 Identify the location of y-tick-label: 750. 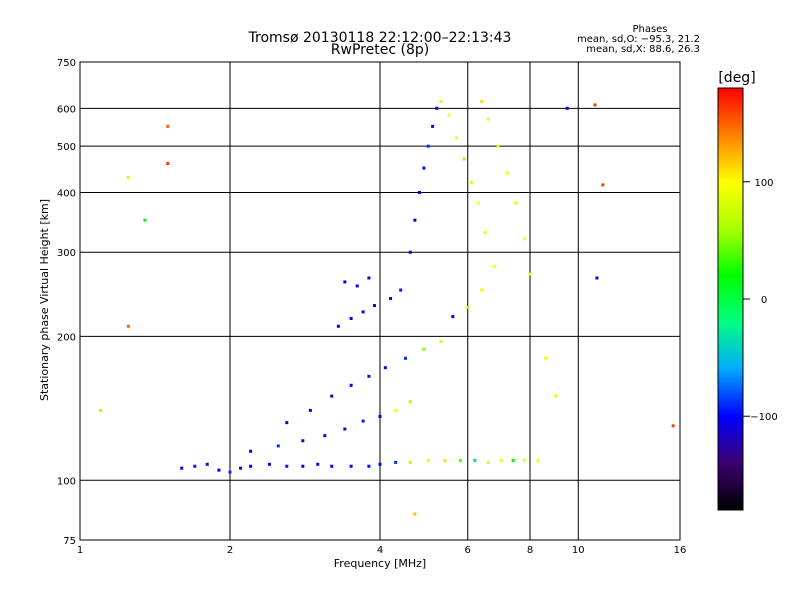
(66, 63).